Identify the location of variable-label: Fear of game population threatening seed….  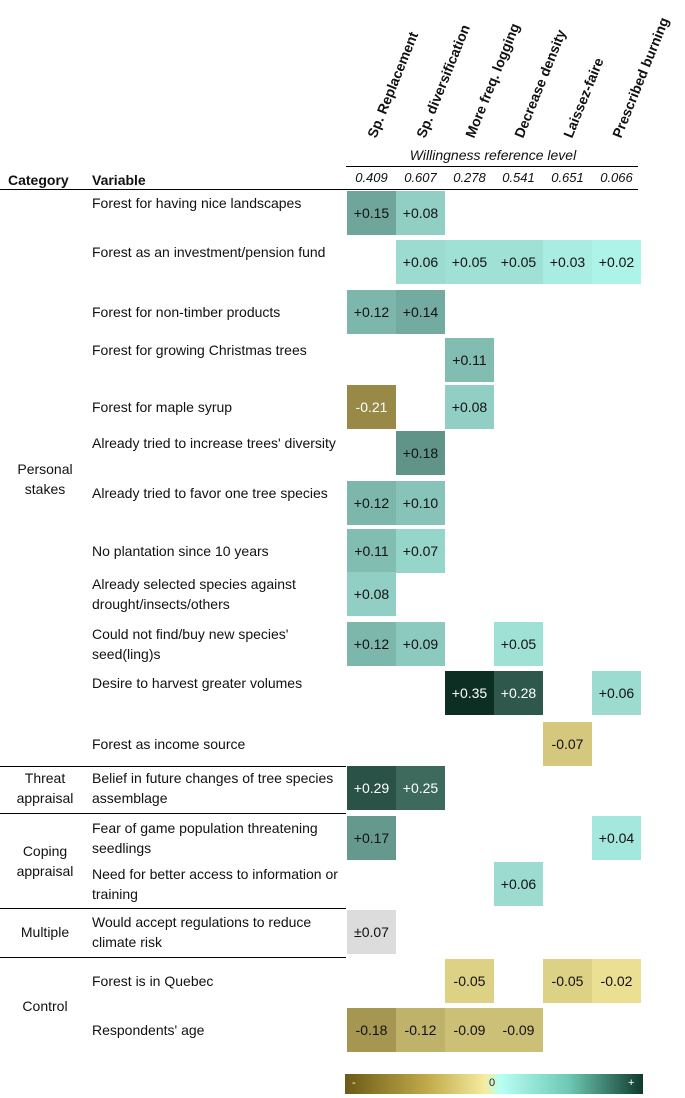
(205, 838).